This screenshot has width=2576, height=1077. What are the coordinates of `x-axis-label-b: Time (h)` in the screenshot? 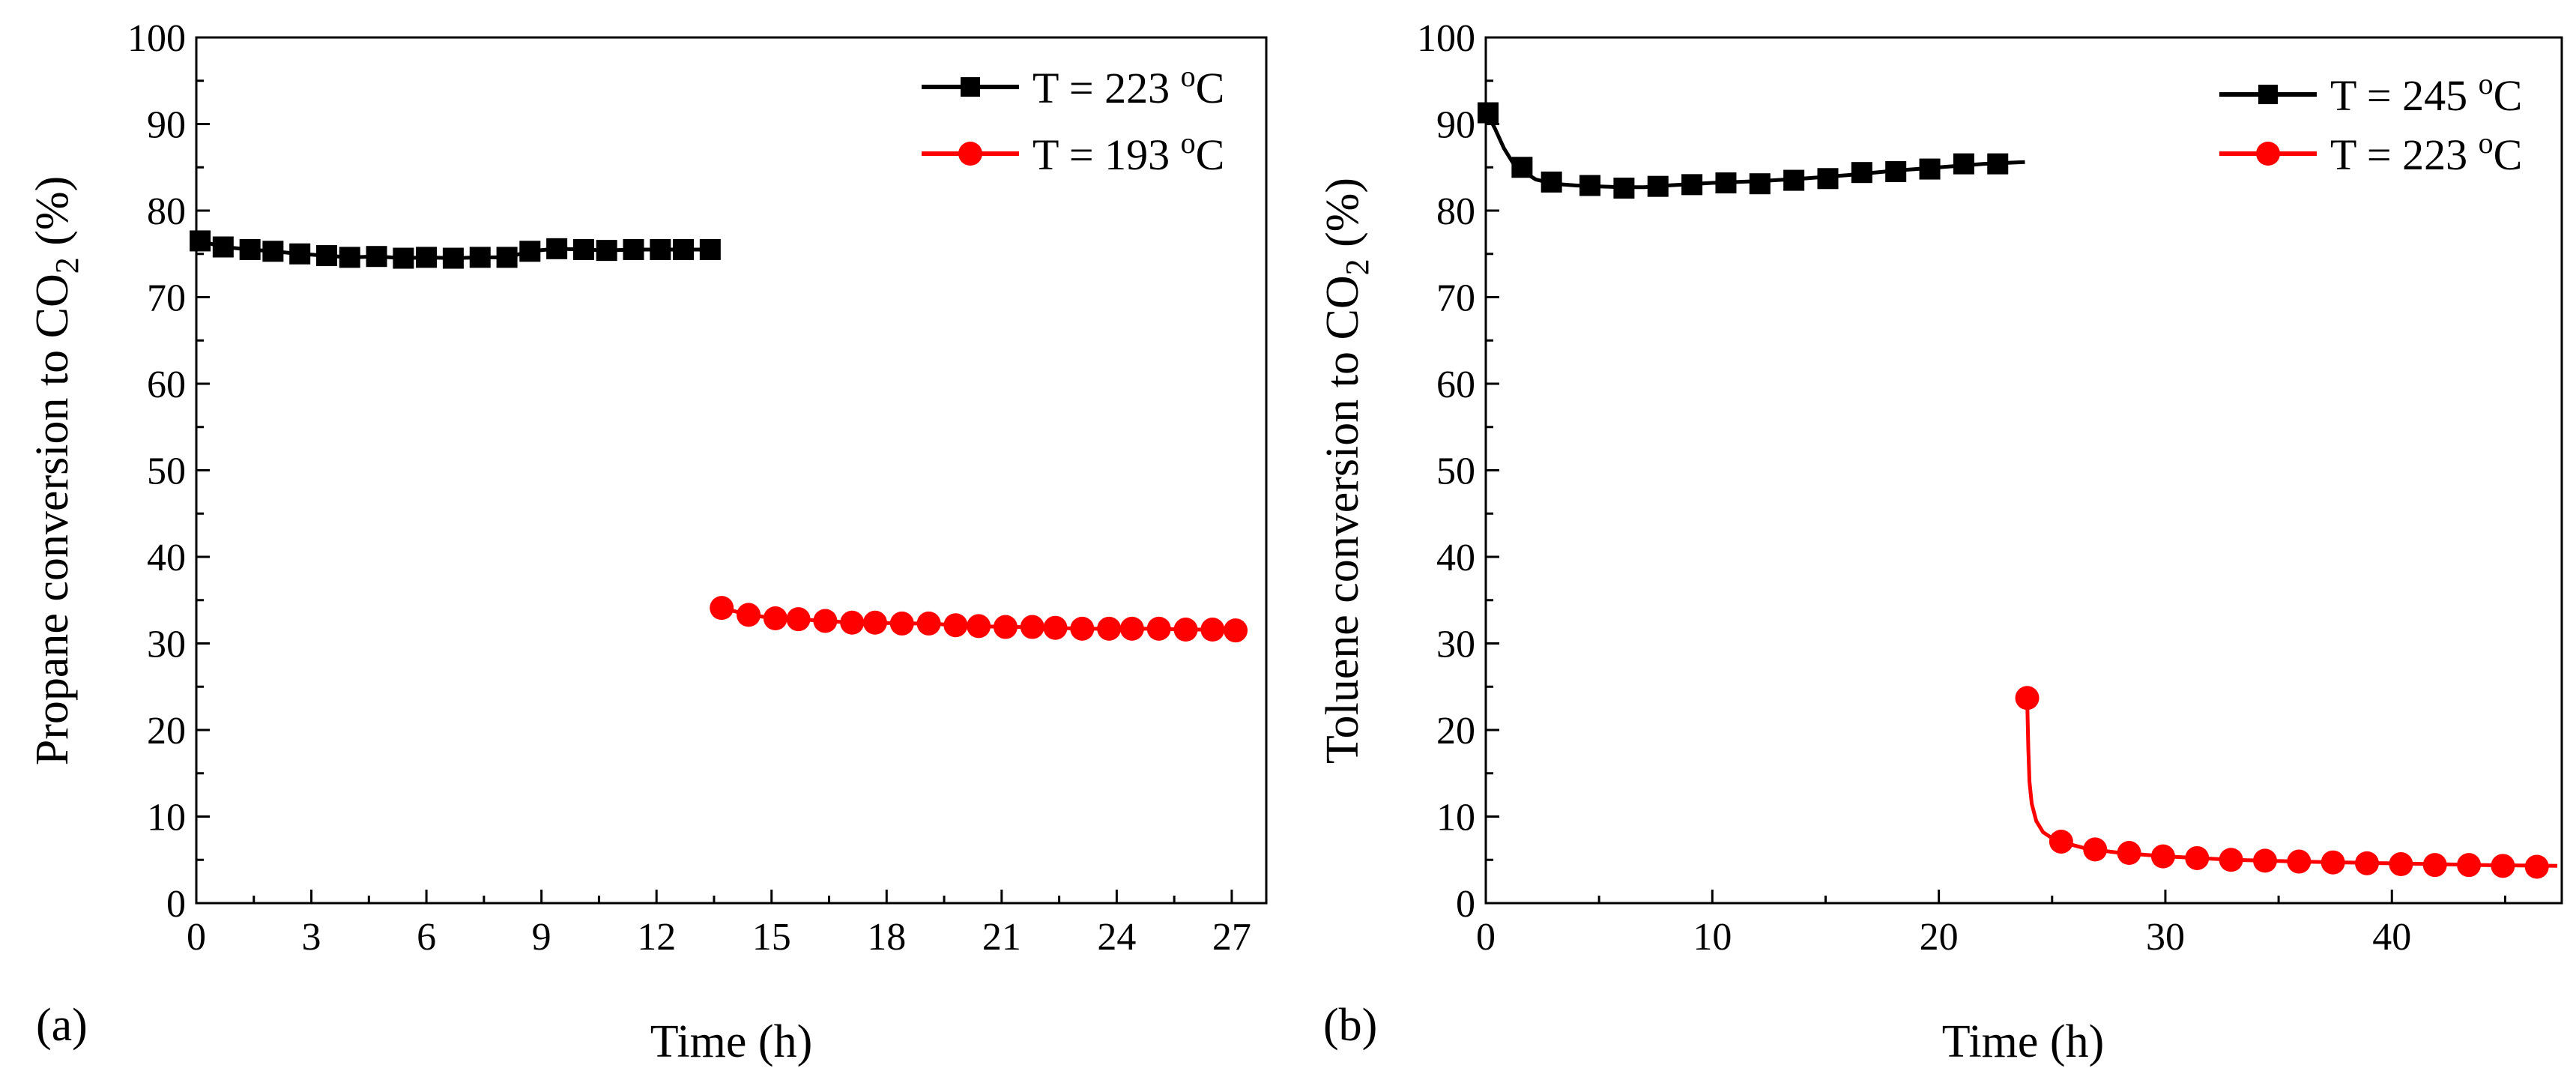 It's located at (2023, 1041).